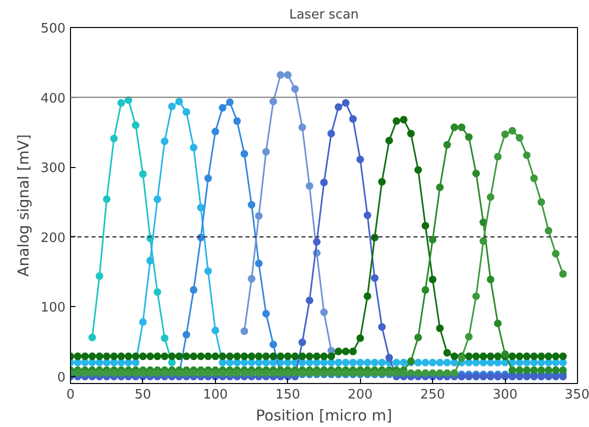  I want to click on chart-title: Laser scan, so click(324, 15).